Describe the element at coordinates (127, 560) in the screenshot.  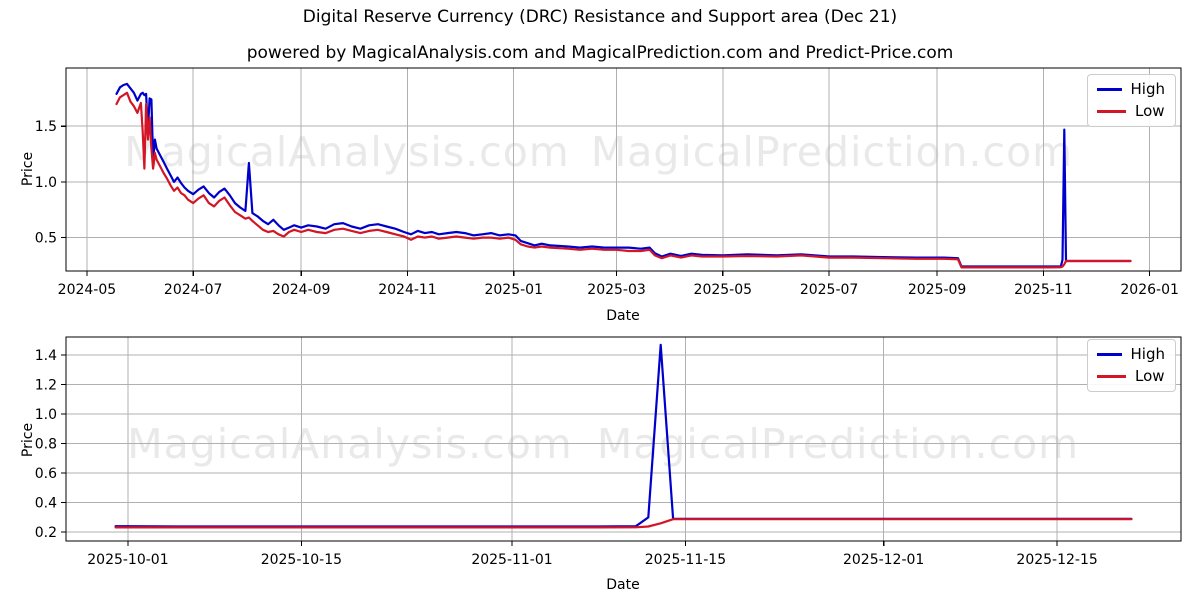
I see `x-tick-label: 2025-10-01` at that location.